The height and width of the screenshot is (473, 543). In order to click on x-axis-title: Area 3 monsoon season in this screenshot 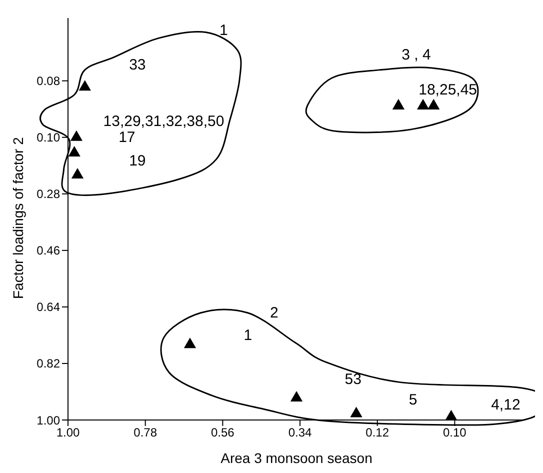, I will do `click(296, 458)`.